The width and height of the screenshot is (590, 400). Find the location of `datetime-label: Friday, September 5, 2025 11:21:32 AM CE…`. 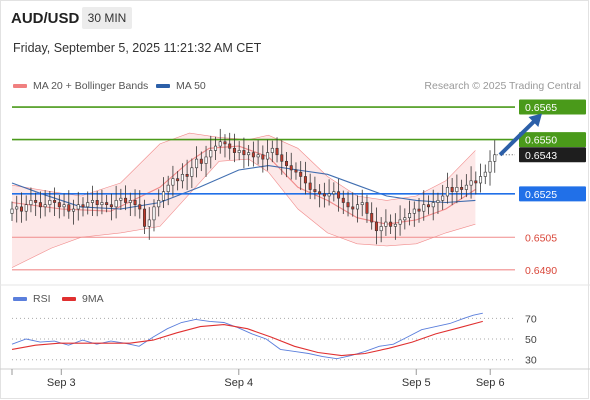

datetime-label: Friday, September 5, 2025 11:21:32 AM CE… is located at coordinates (137, 48).